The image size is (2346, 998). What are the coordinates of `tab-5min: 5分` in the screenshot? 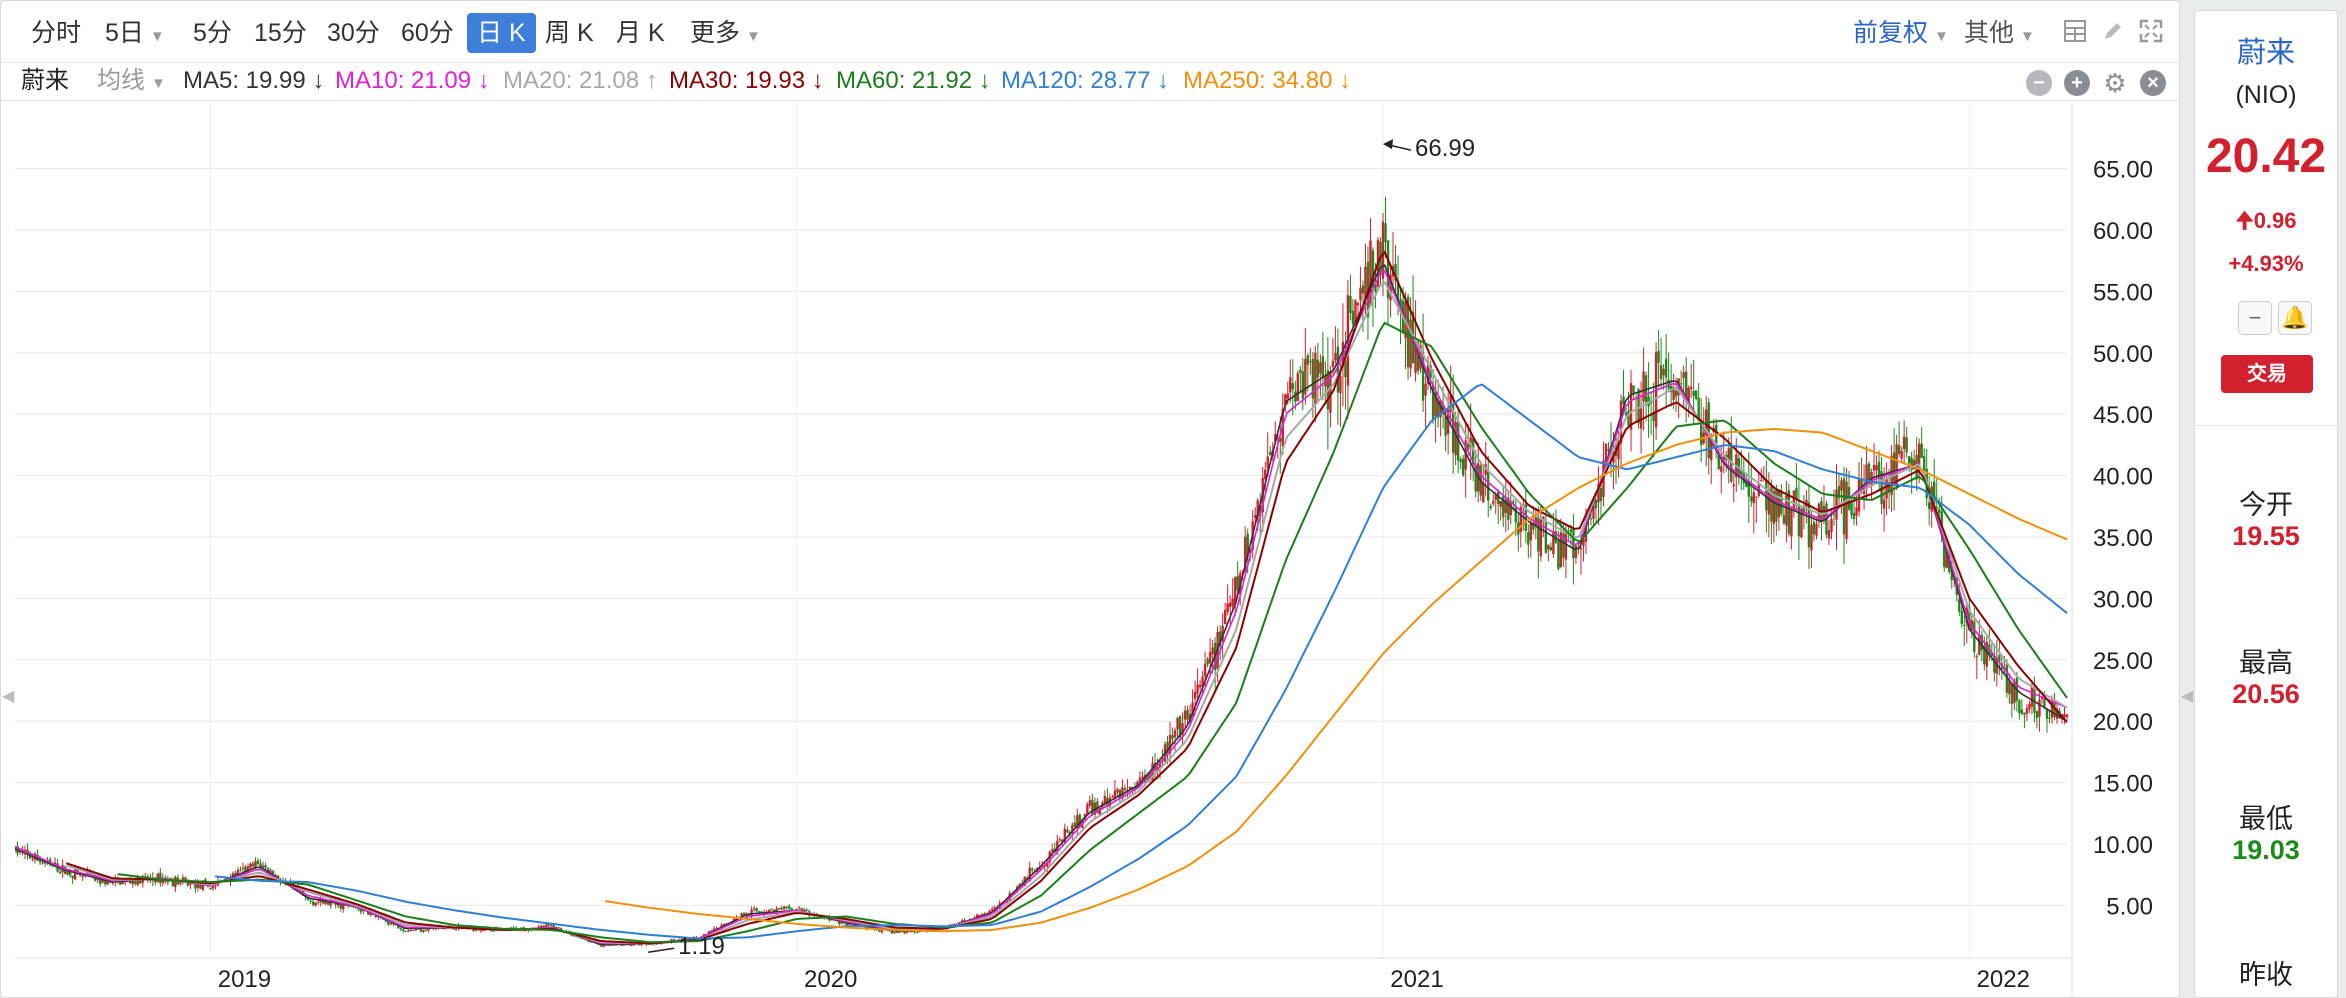 It's located at (212, 33).